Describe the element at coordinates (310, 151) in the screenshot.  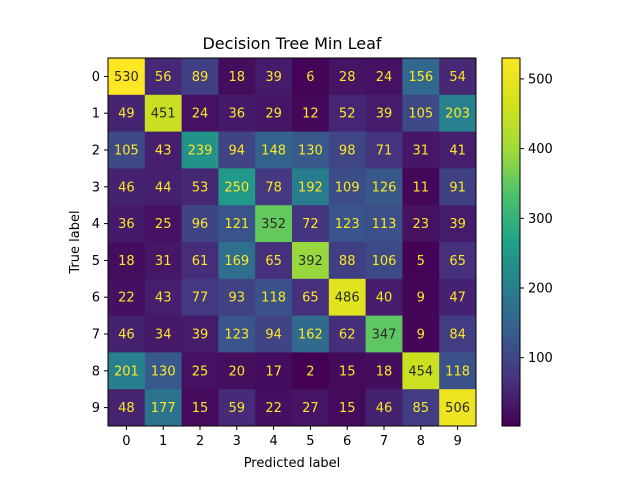
I see `cell-value-label: 130` at that location.